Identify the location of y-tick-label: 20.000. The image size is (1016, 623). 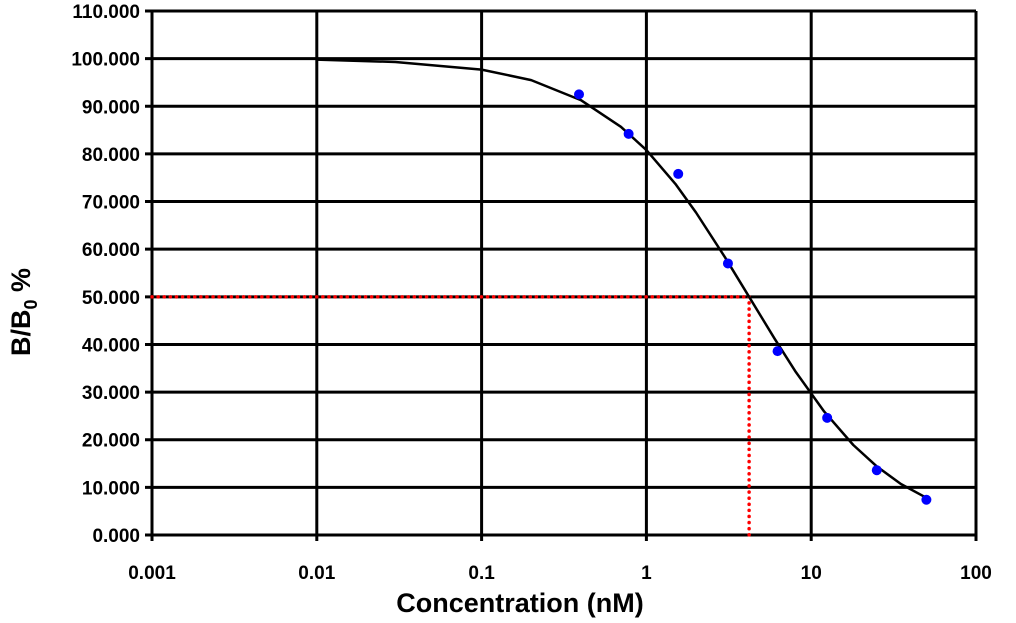
(111, 441).